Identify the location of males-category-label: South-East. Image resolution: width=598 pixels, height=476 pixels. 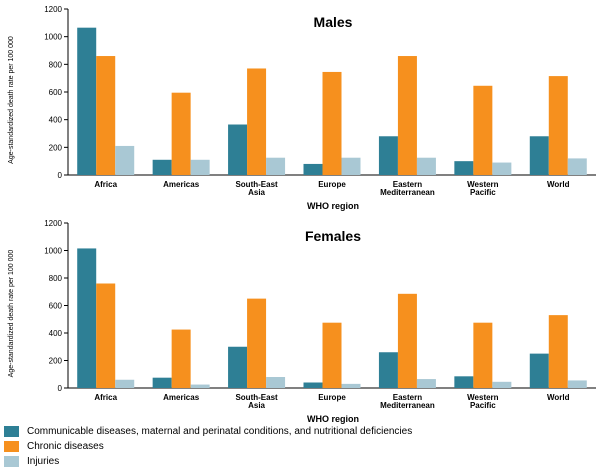
(256, 184).